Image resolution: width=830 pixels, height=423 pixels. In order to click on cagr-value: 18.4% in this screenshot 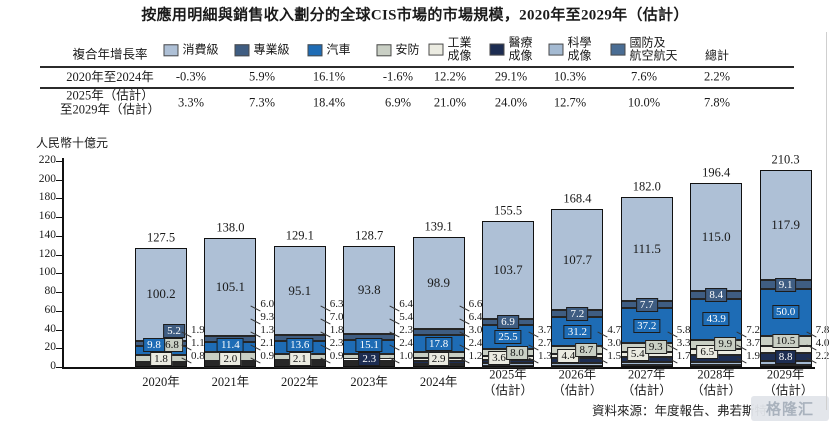, I will do `click(329, 102)`.